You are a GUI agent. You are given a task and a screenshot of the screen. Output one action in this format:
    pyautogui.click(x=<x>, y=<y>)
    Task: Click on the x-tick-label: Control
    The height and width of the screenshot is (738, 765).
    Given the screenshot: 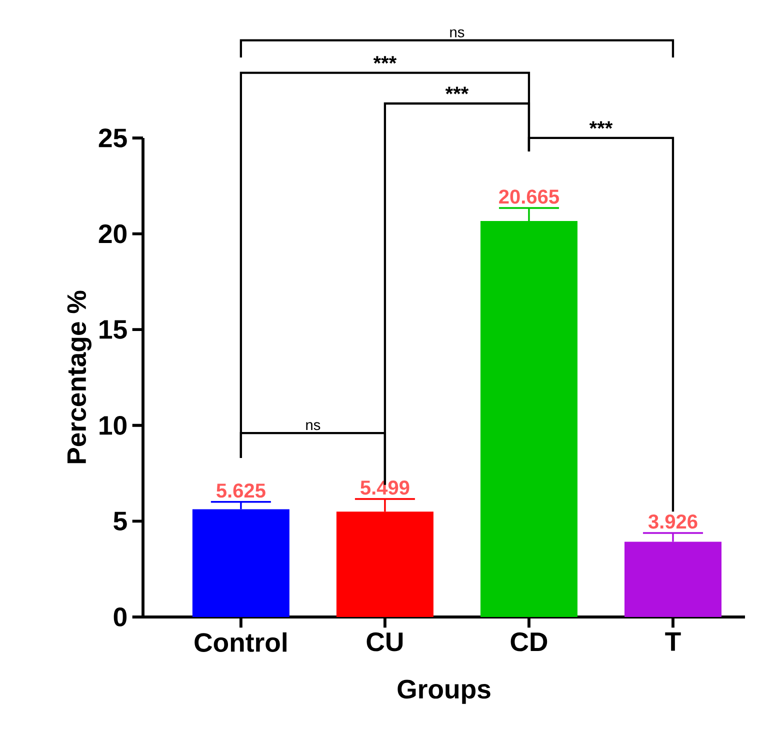 What is the action you would take?
    pyautogui.click(x=240, y=642)
    